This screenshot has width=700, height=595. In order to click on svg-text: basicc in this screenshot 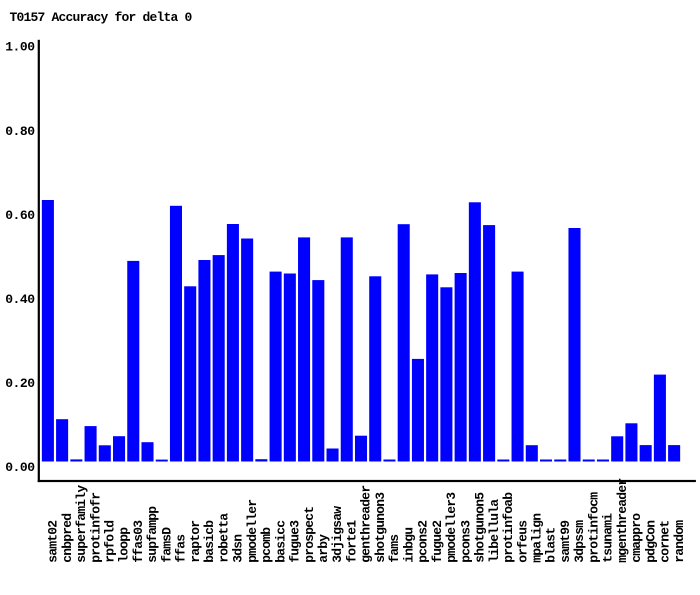, I will do `click(280, 541)`.